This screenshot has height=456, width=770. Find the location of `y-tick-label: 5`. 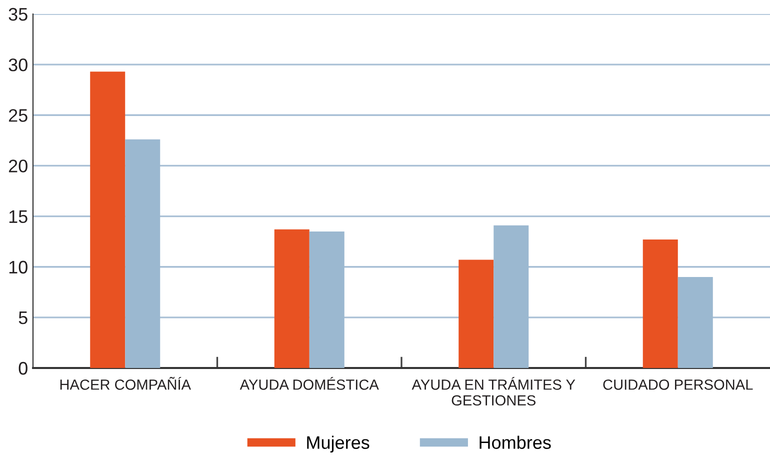

y-tick-label: 5 is located at coordinates (23, 318).